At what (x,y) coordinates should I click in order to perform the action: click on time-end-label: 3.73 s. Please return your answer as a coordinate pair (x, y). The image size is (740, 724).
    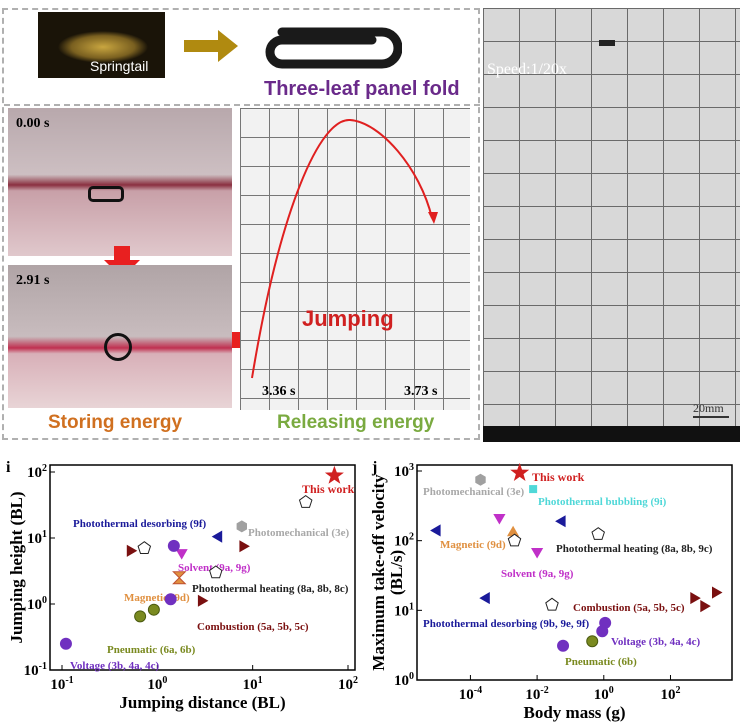
    Looking at the image, I should click on (421, 391).